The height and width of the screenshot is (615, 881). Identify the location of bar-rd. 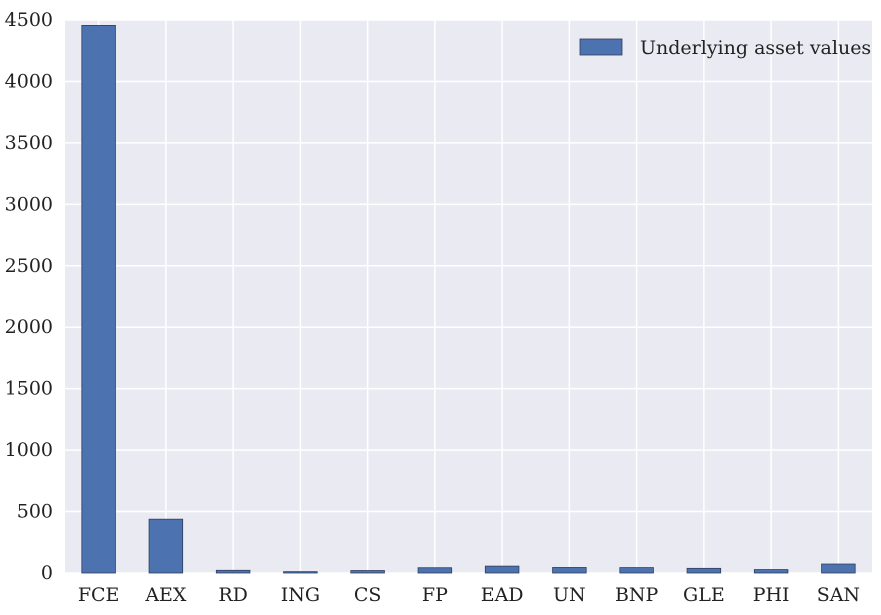
(233, 571).